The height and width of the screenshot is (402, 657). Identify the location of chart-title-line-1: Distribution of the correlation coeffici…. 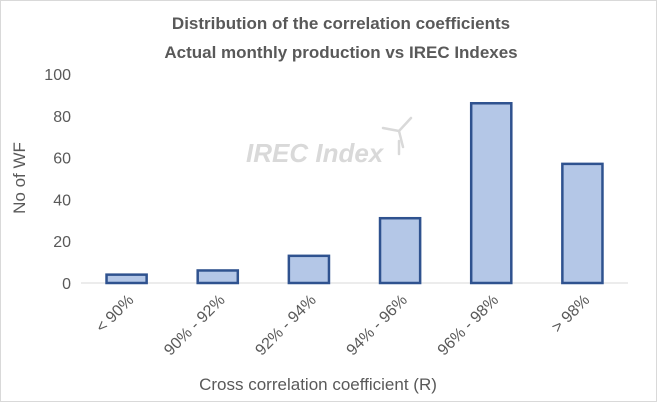
(341, 23).